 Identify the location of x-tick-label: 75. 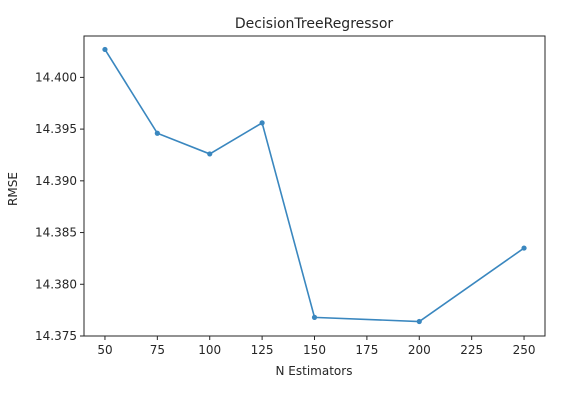
(157, 350).